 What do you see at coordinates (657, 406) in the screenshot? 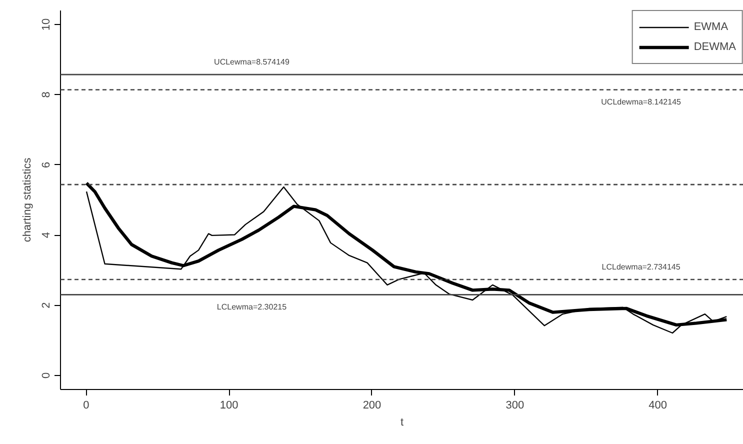
I see `x-tick-label: 400` at bounding box center [657, 406].